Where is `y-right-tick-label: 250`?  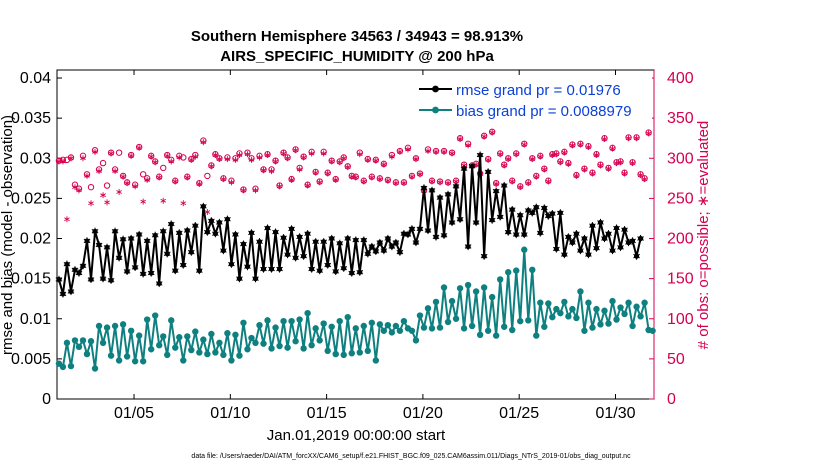
y-right-tick-label: 250 is located at coordinates (680, 198).